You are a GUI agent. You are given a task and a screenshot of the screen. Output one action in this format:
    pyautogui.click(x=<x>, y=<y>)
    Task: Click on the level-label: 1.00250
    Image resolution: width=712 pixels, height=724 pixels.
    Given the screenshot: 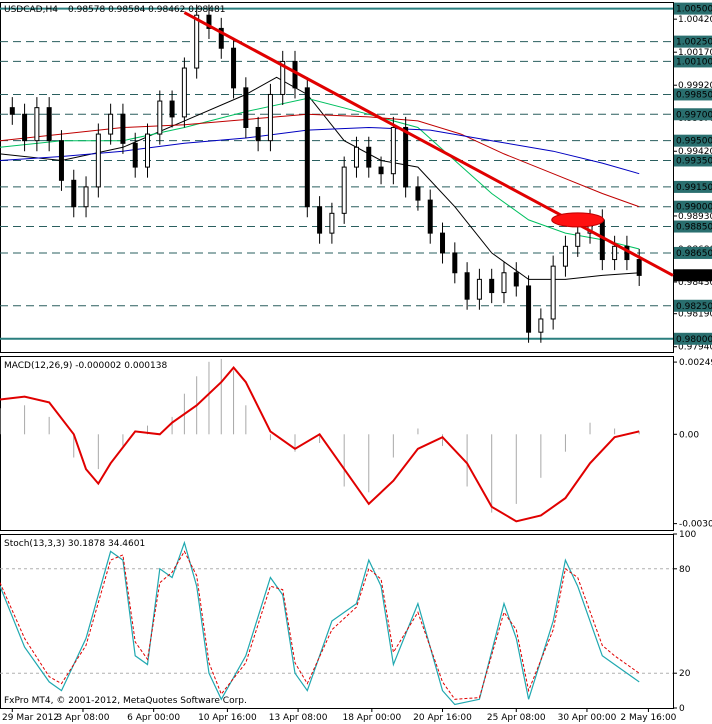 What is the action you would take?
    pyautogui.click(x=694, y=43)
    